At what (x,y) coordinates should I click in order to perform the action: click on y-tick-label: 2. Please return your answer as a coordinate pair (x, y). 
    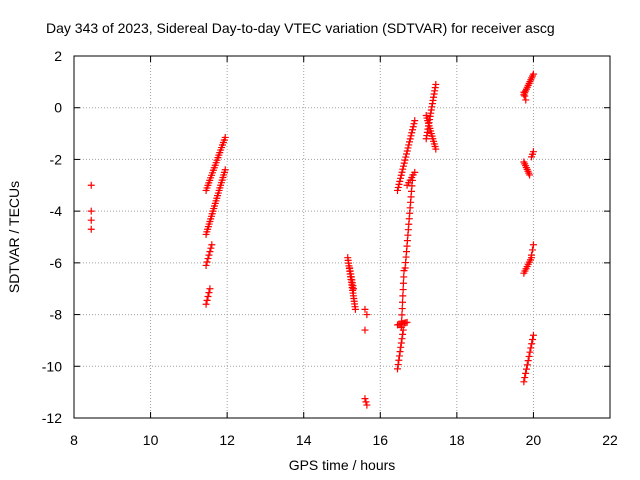
    Looking at the image, I should click on (58, 56).